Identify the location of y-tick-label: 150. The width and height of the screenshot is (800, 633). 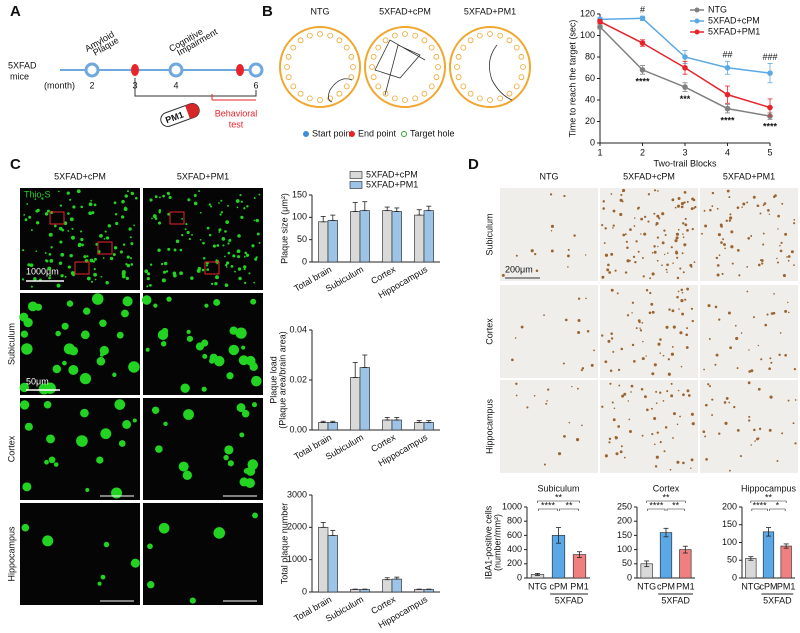
(624, 535).